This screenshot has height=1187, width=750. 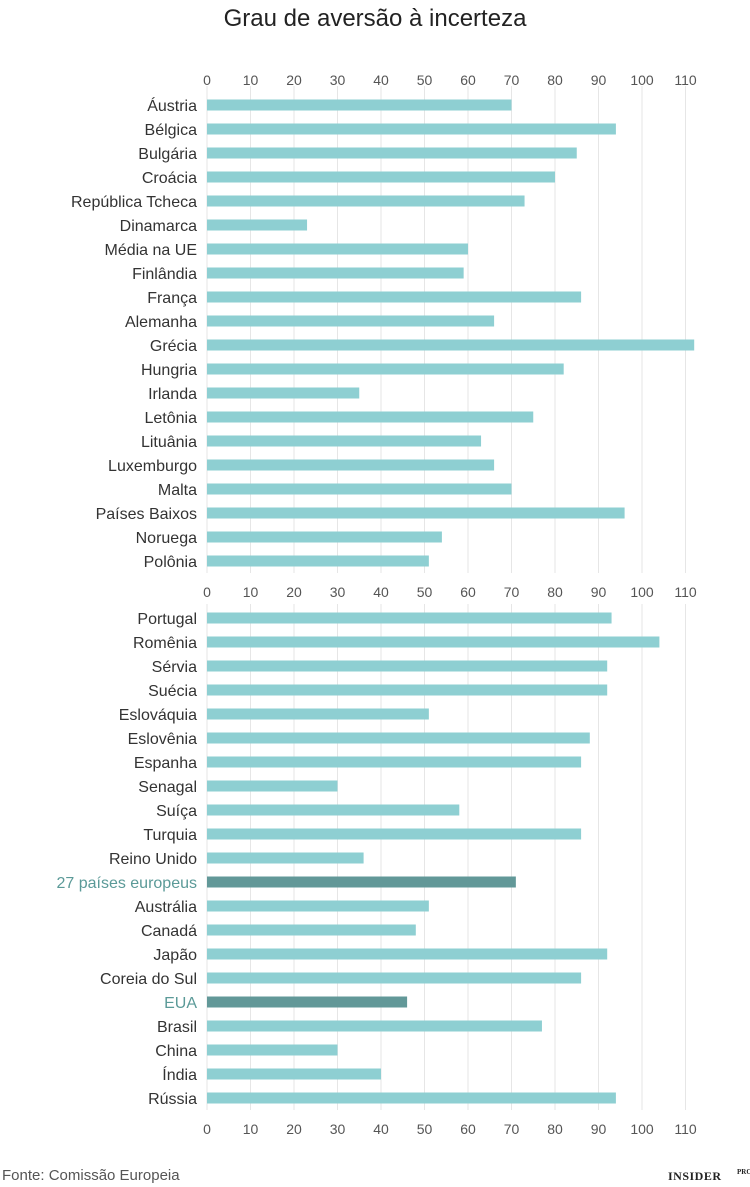 I want to click on category-label: Lituânia, so click(x=169, y=442).